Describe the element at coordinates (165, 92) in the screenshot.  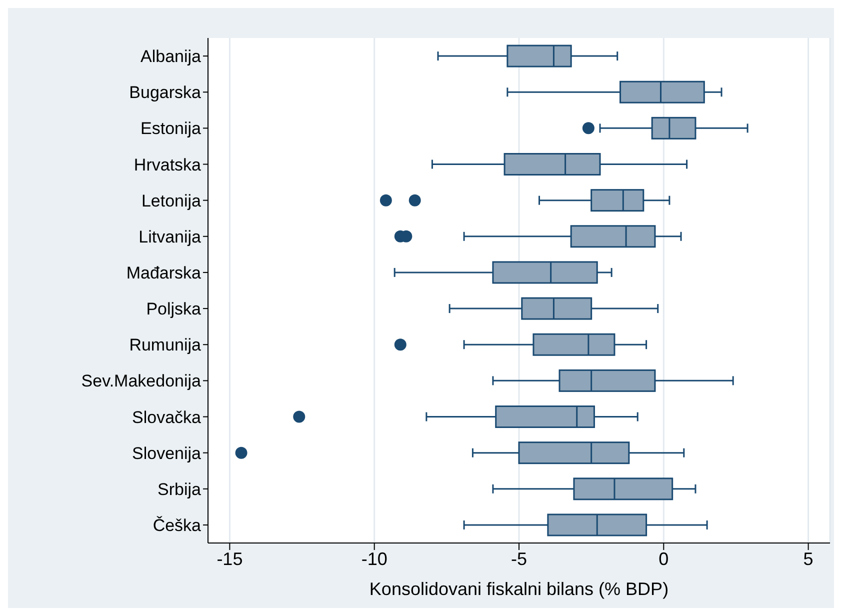
I see `y-tick-label: Bugarska` at that location.